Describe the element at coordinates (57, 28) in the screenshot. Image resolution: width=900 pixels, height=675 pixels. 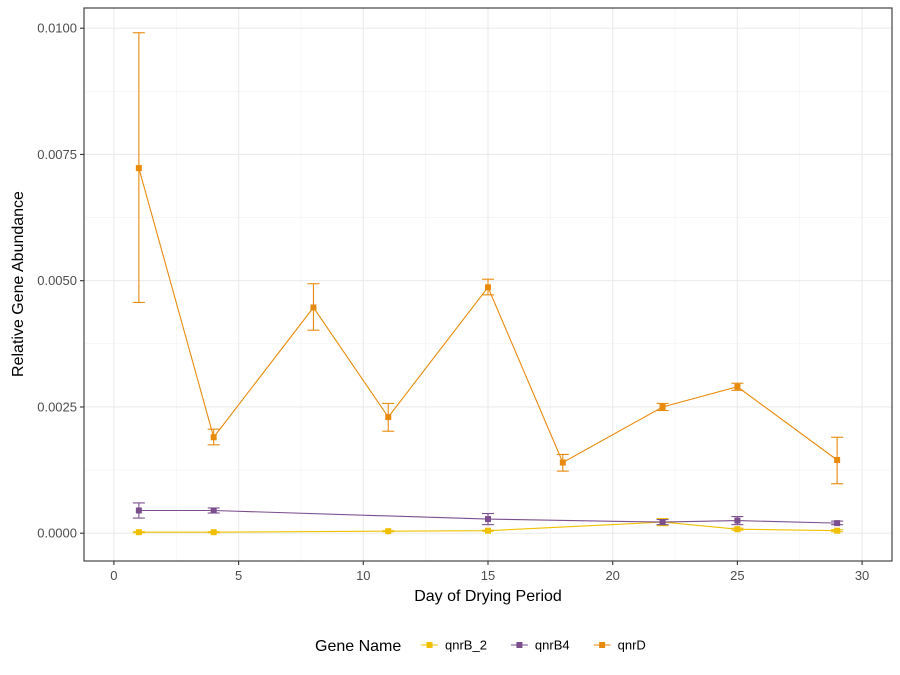
I see `y-tick-label: 0.0100` at that location.